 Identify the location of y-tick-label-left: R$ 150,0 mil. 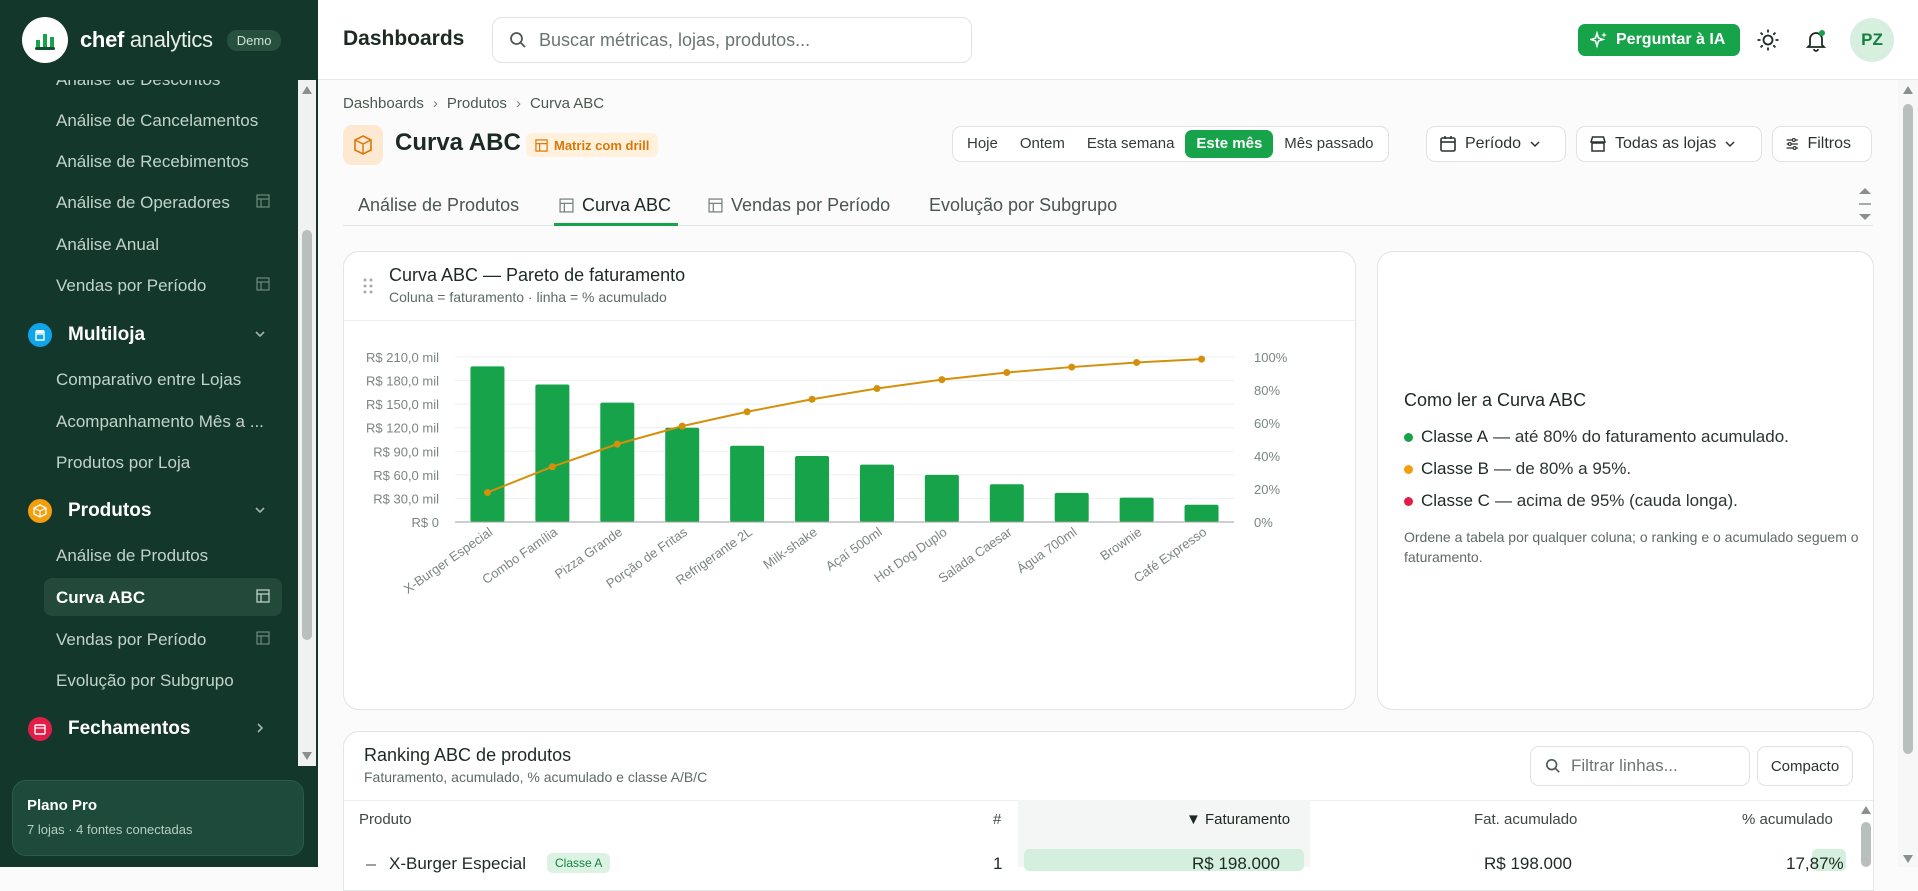
(402, 404).